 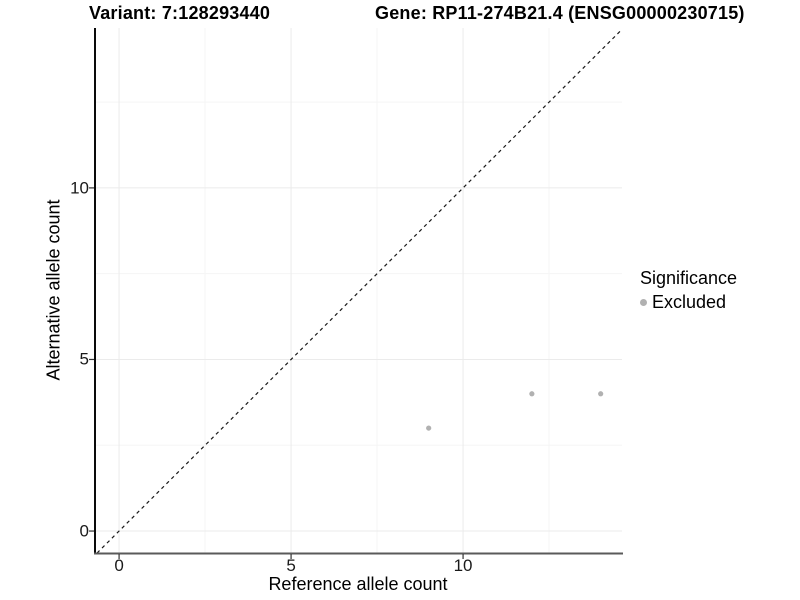 I want to click on legend-entry-label: Excluded, so click(x=689, y=302).